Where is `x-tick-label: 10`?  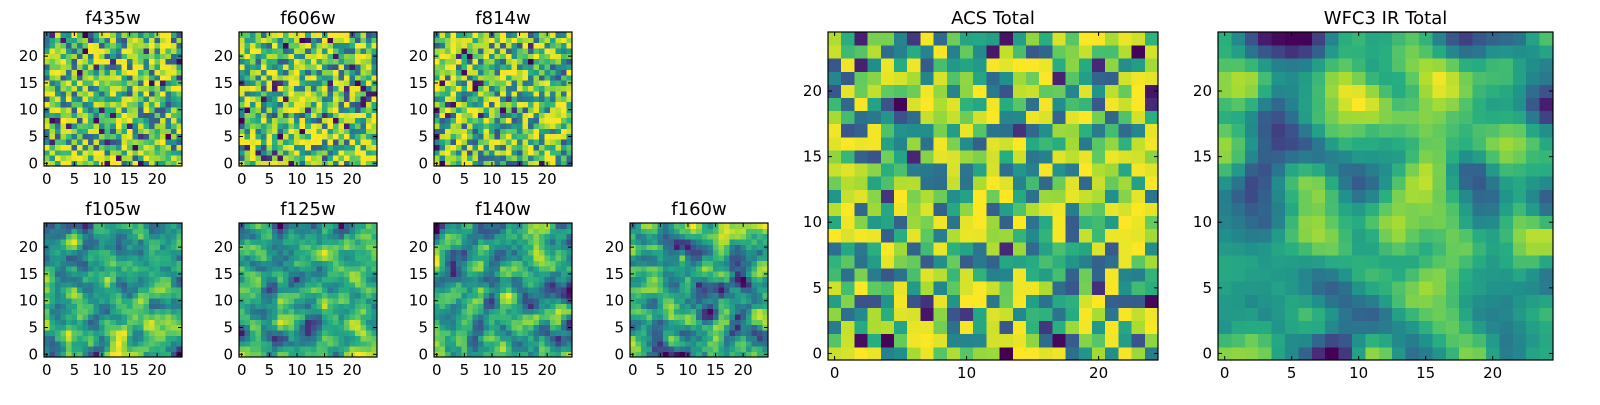 x-tick-label: 10 is located at coordinates (101, 370).